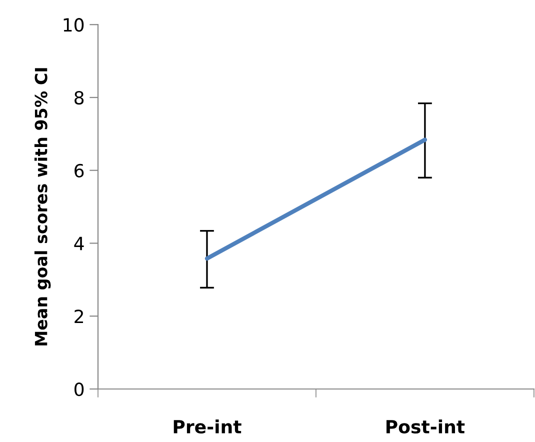 The width and height of the screenshot is (535, 442). What do you see at coordinates (42, 207) in the screenshot?
I see `y-axis-title: Mean goal scores with 95% CI` at bounding box center [42, 207].